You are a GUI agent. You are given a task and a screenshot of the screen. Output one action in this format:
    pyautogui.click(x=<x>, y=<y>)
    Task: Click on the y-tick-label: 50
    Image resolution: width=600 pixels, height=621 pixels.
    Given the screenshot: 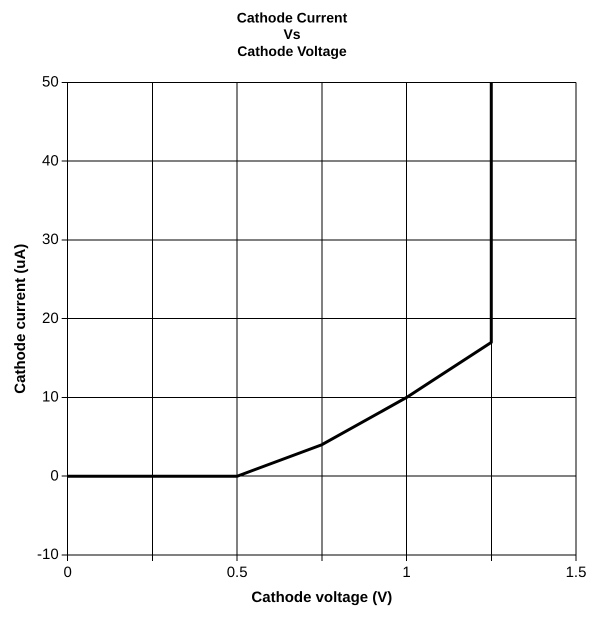 What is the action you would take?
    pyautogui.click(x=50, y=82)
    